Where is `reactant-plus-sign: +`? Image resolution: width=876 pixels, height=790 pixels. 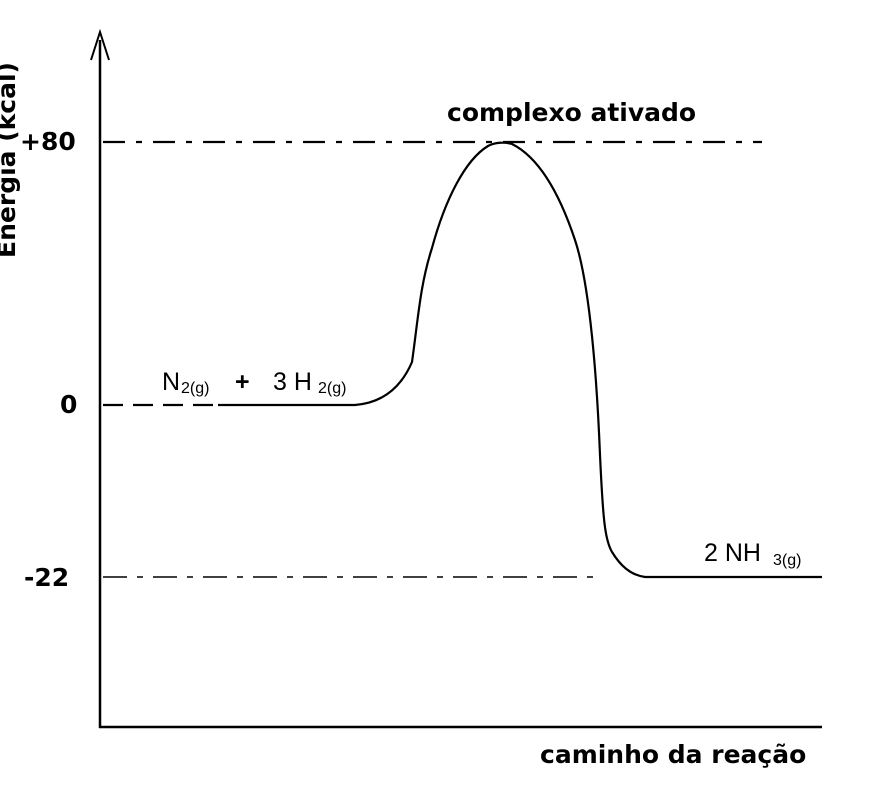
reactant-plus-sign: + is located at coordinates (242, 382).